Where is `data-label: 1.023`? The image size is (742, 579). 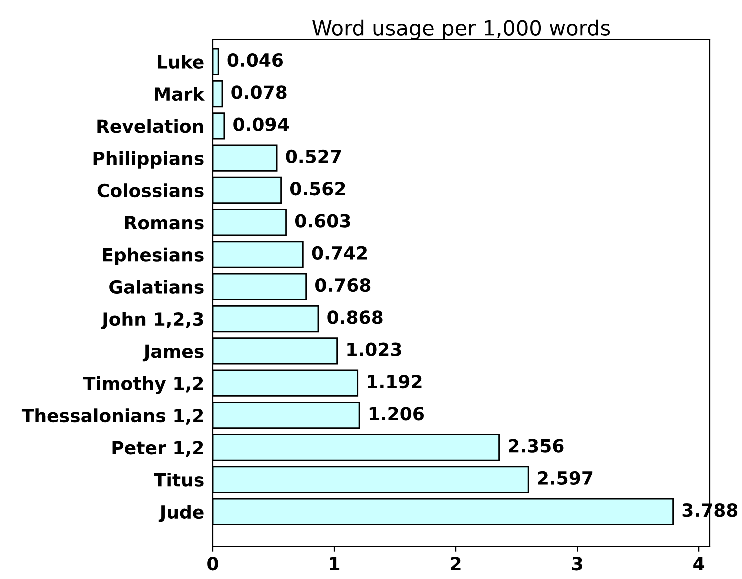 data-label: 1.023 is located at coordinates (375, 349).